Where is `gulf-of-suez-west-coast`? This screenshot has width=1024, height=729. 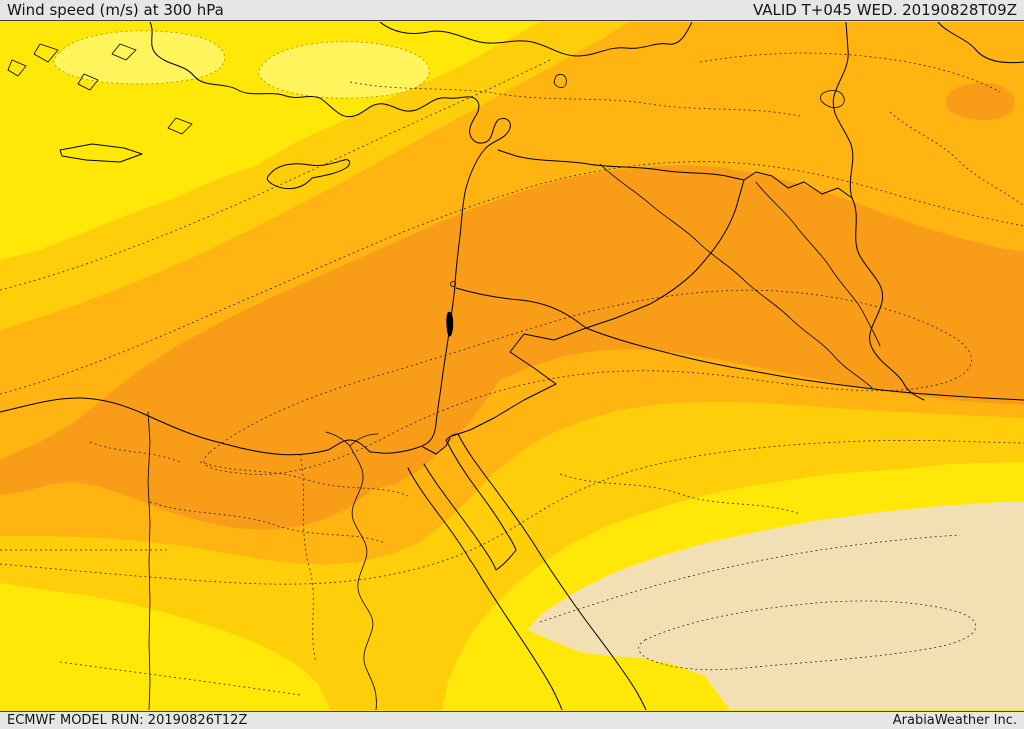 gulf-of-suez-west-coast is located at coordinates (446, 525).